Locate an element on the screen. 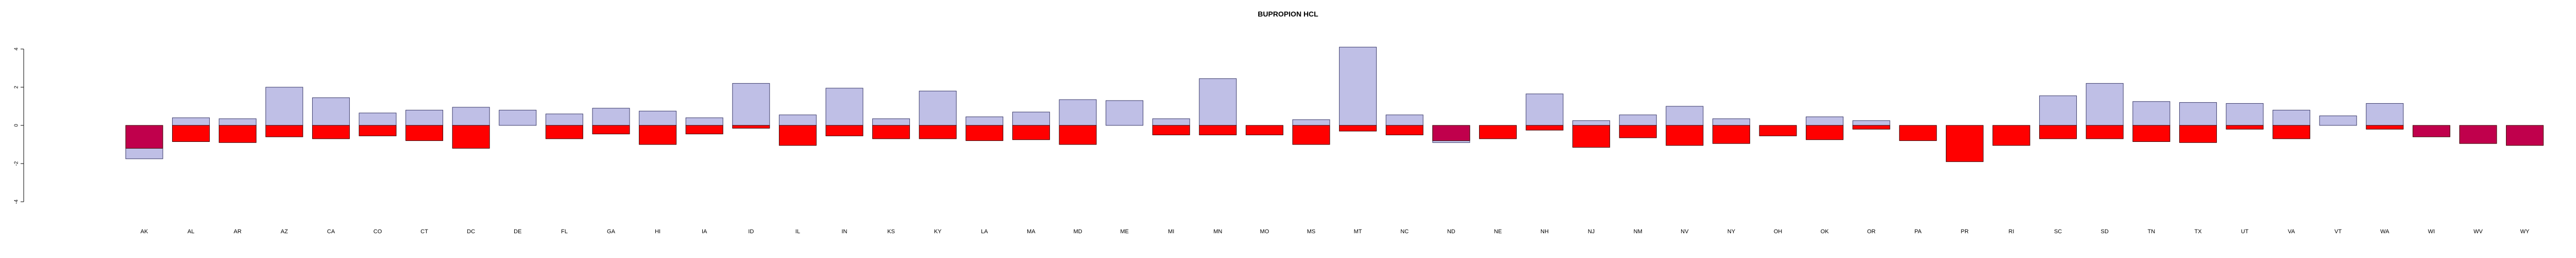 The image size is (2576, 258). bar-light-AL is located at coordinates (191, 121).